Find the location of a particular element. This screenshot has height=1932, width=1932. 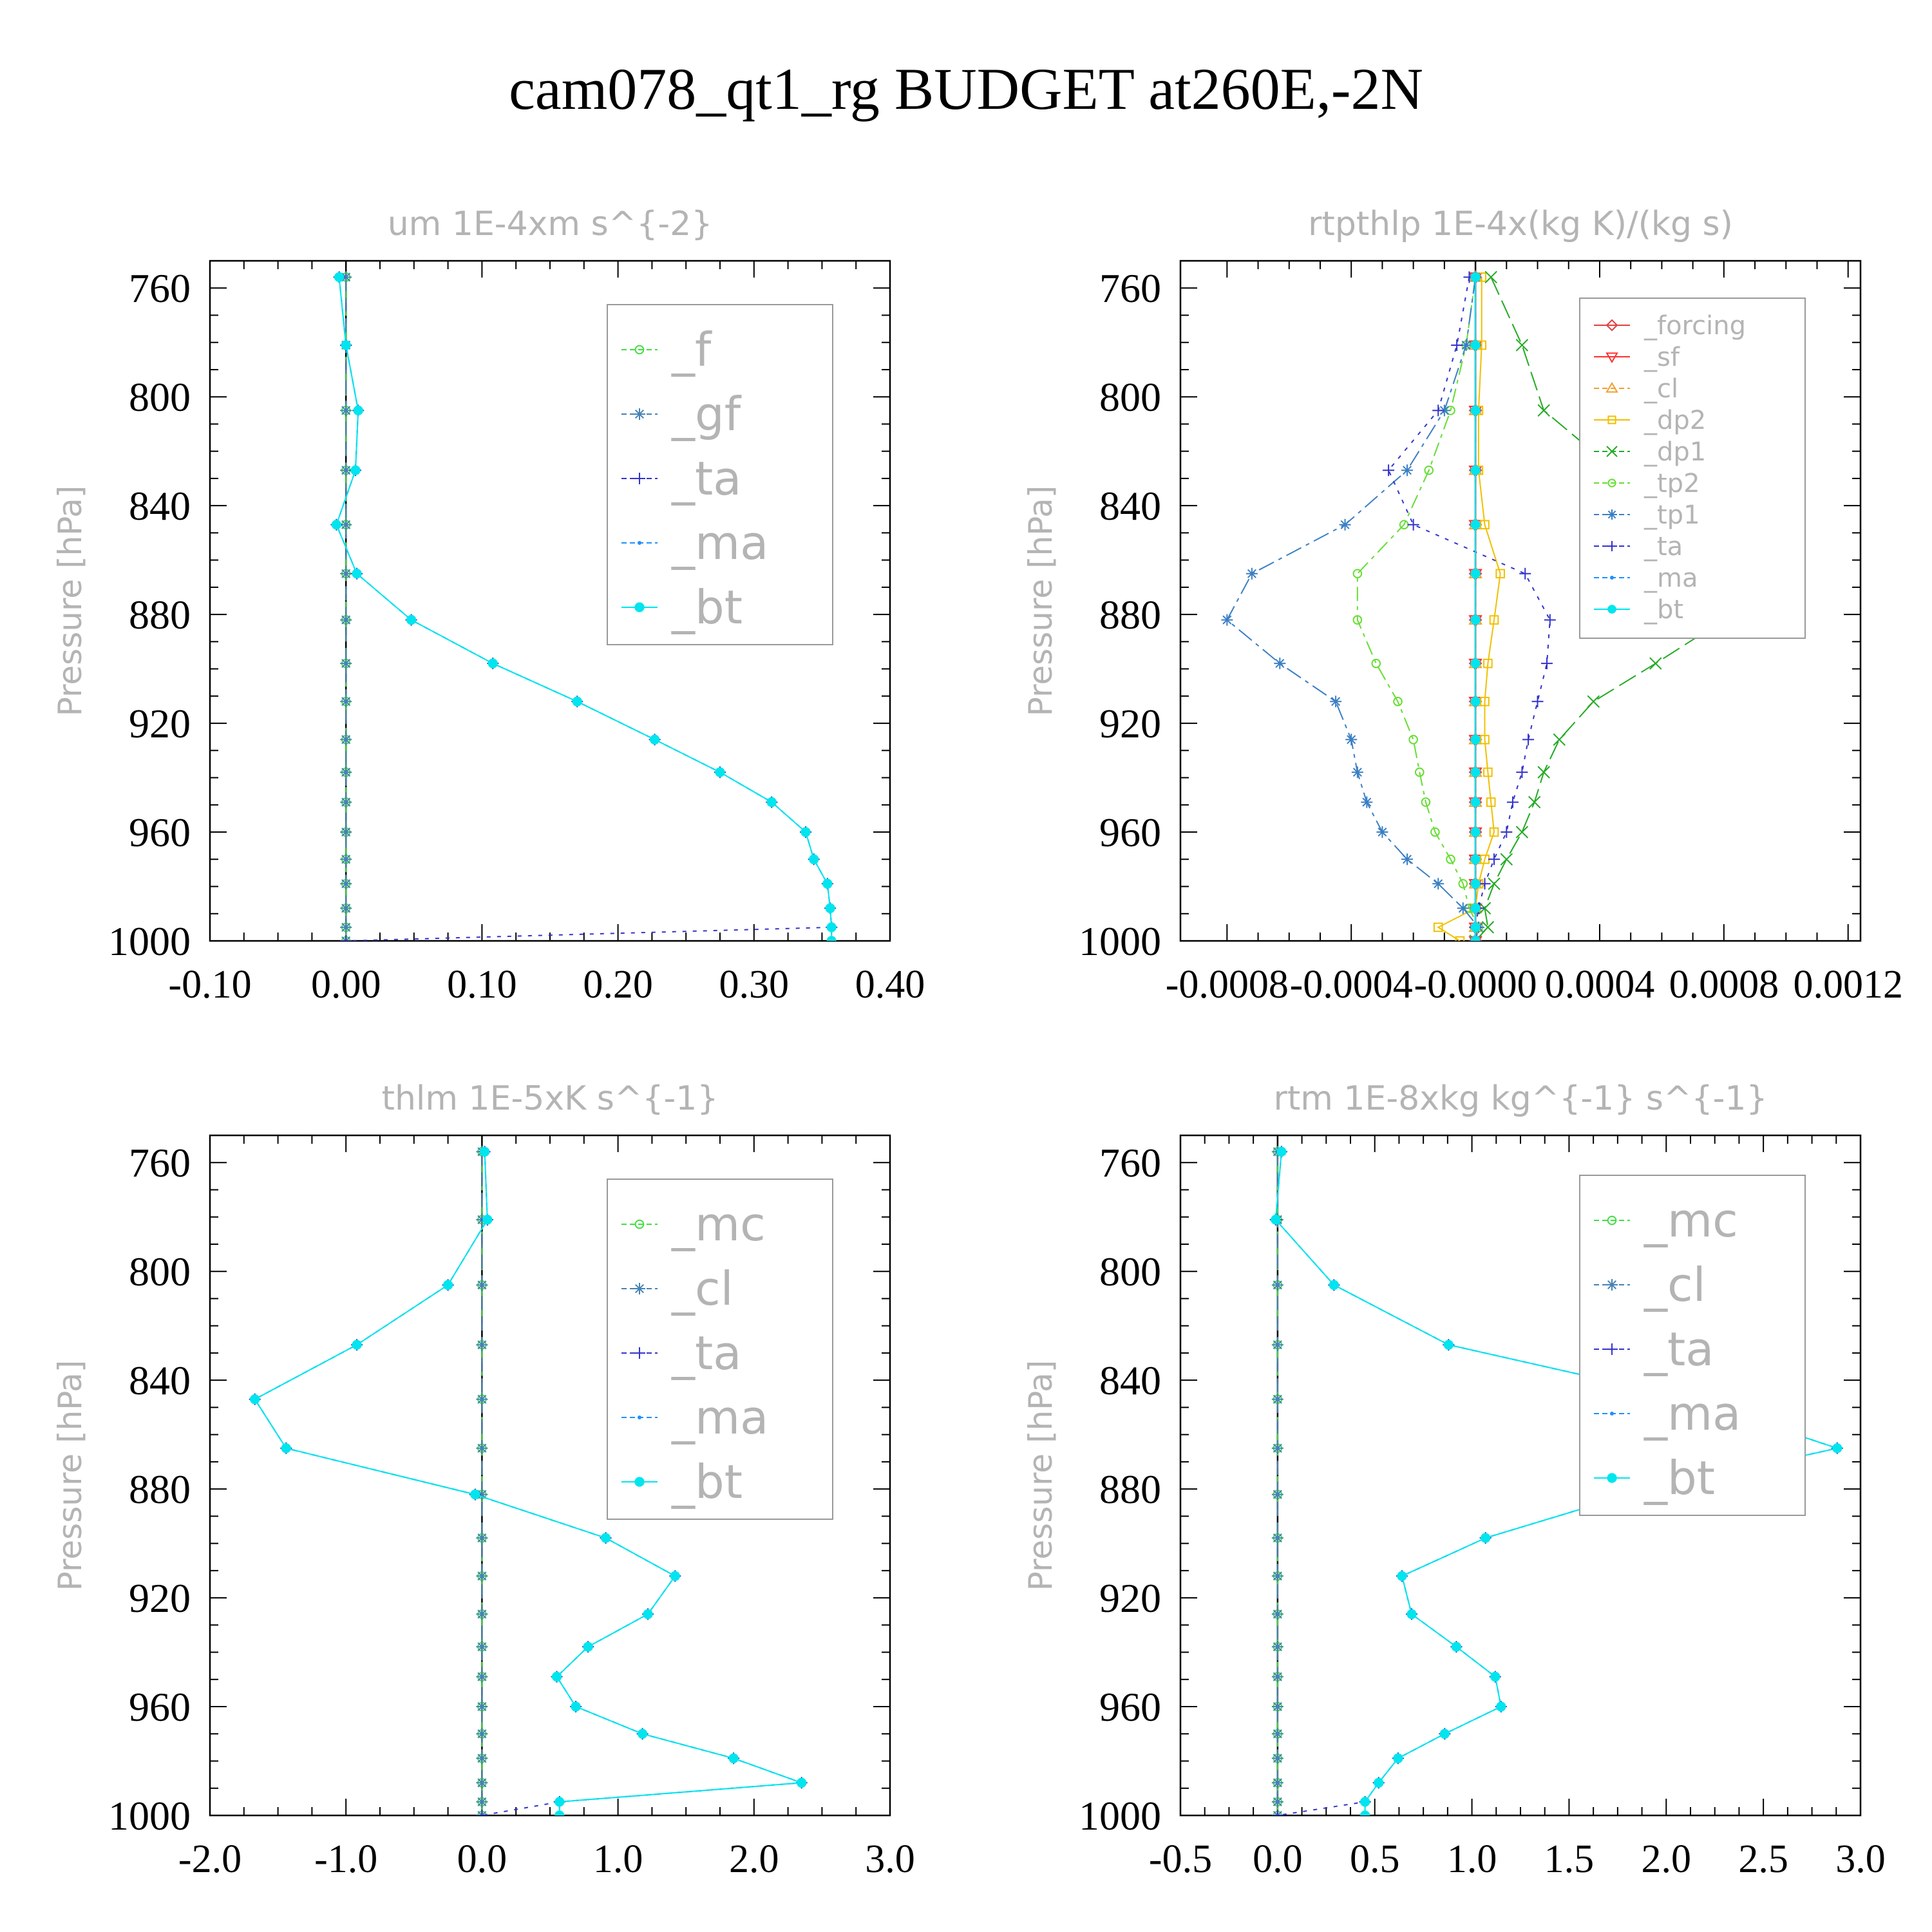

series-group is located at coordinates (584, 606).